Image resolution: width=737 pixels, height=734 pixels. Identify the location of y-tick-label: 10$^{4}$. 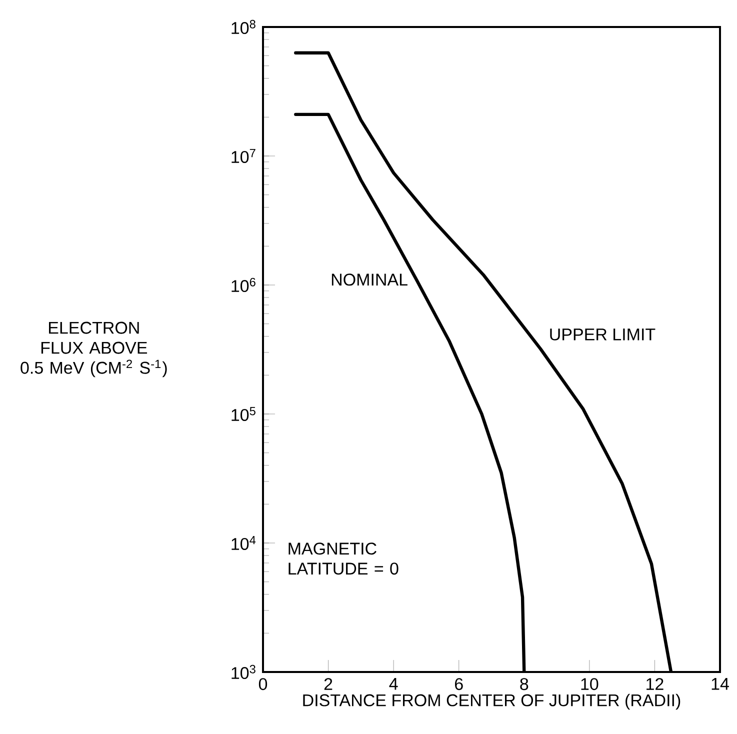
(244, 543).